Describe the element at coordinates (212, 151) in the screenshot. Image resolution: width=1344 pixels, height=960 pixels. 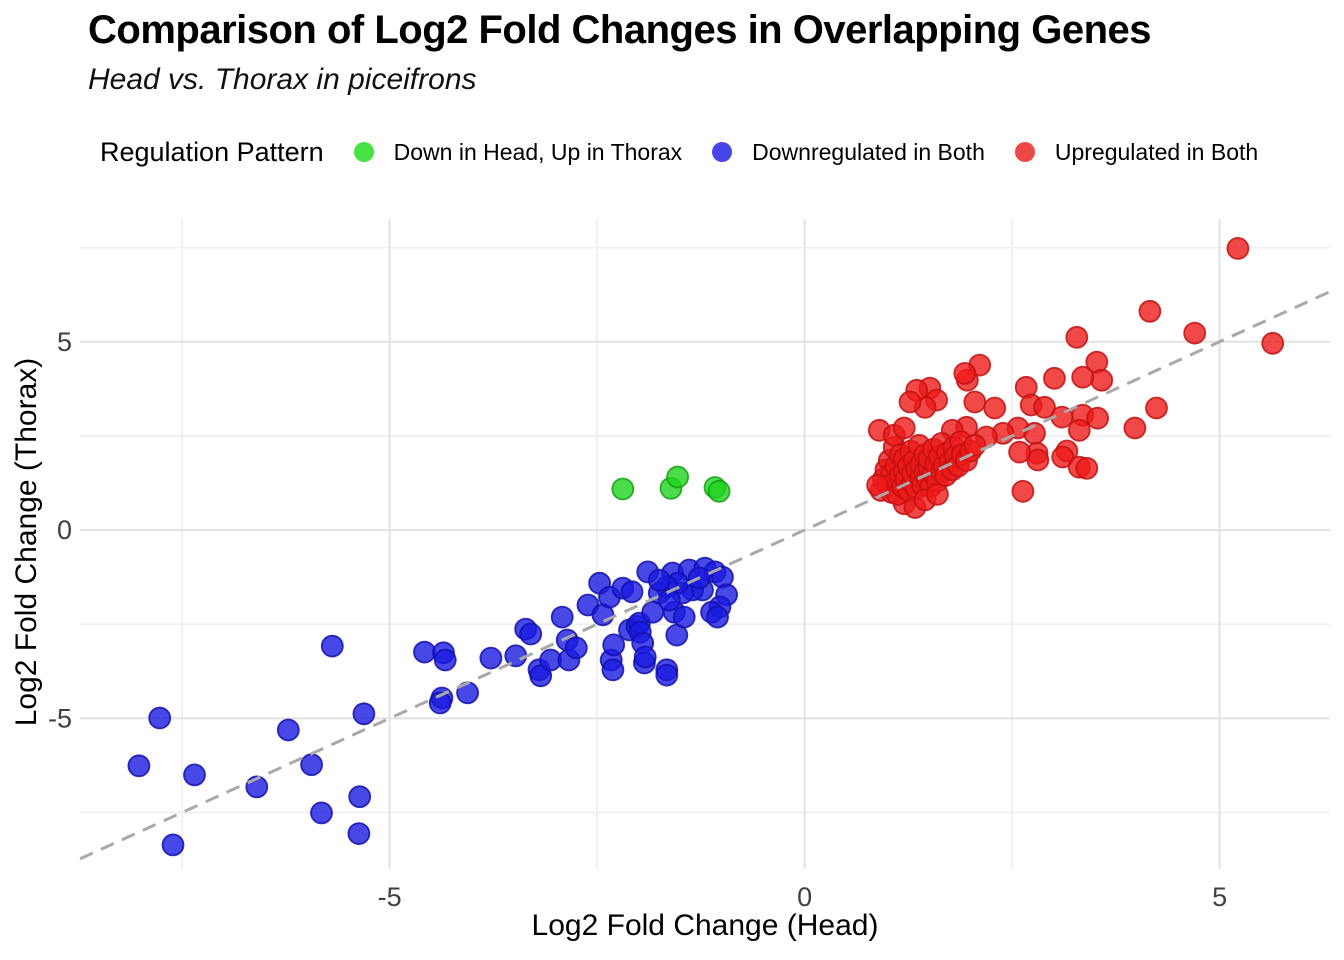
I see `legend-title: Regulation Pattern` at that location.